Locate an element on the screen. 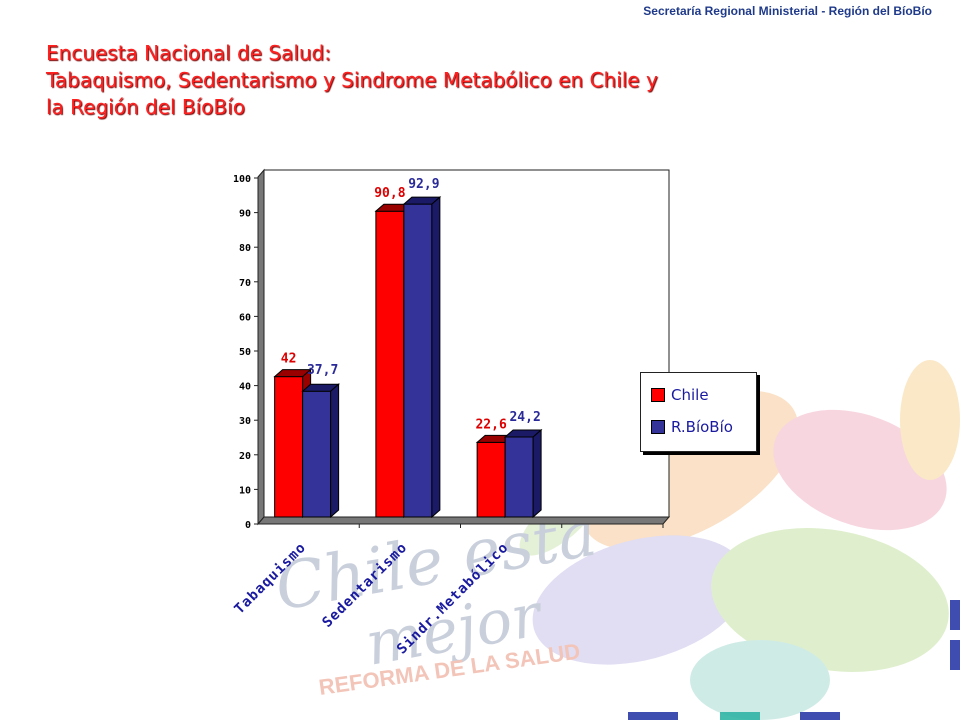 The width and height of the screenshot is (960, 720). y-tick-label: 20 is located at coordinates (245, 456).